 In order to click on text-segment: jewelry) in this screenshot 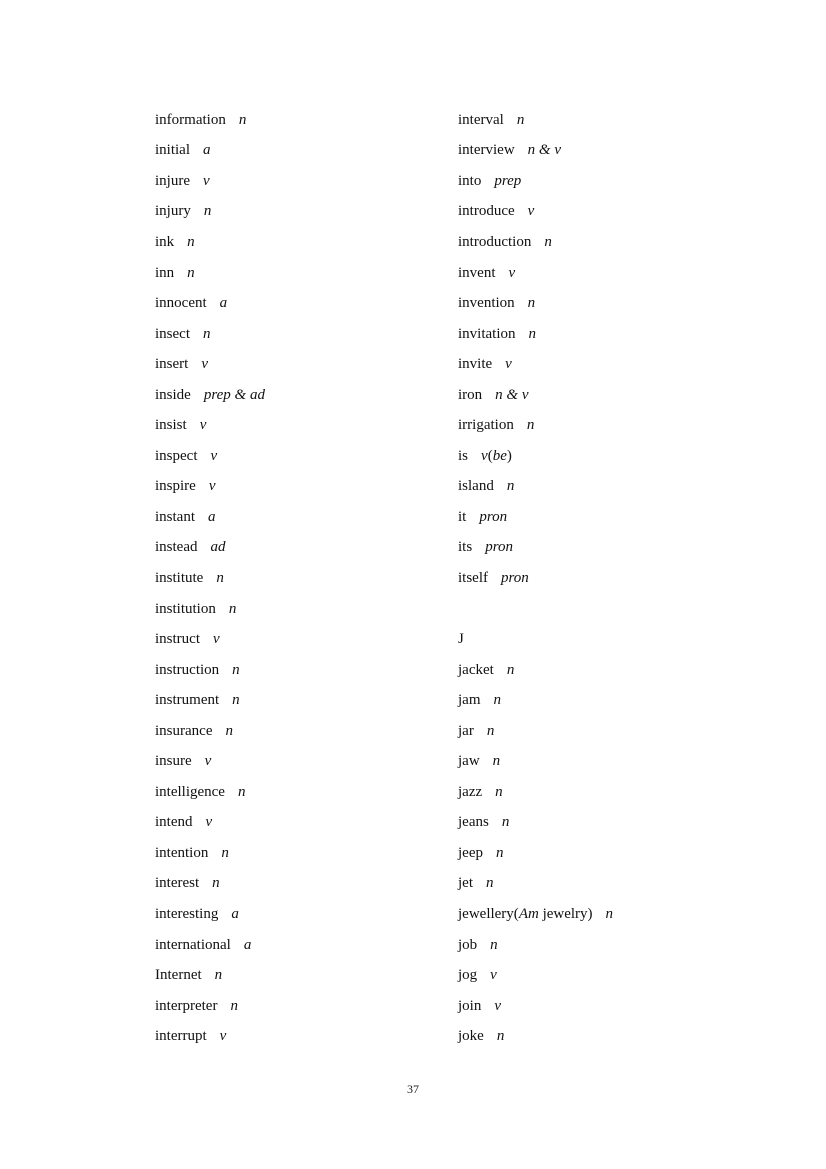, I will do `click(565, 913)`.